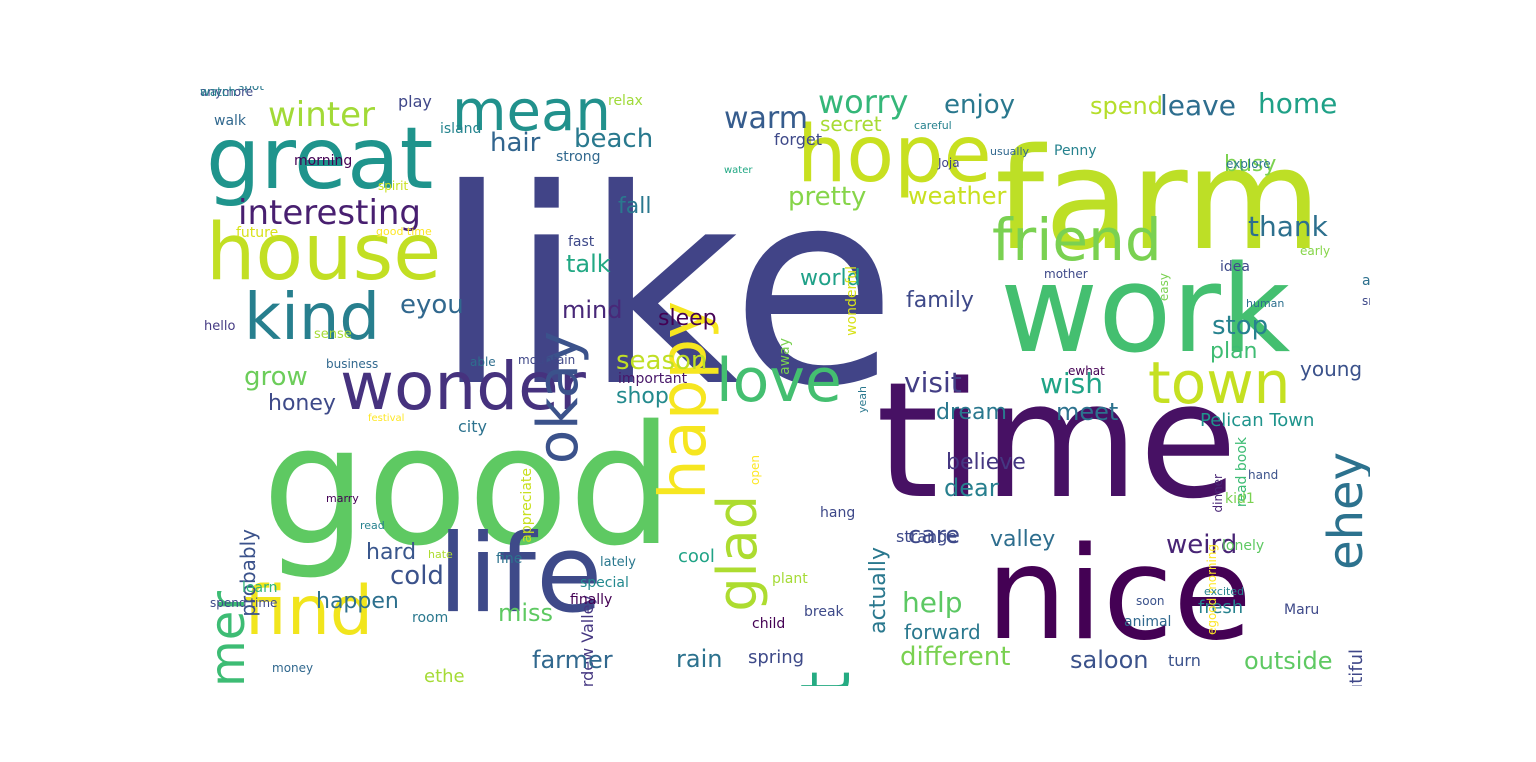  What do you see at coordinates (520, 574) in the screenshot?
I see `cloud-word: life` at bounding box center [520, 574].